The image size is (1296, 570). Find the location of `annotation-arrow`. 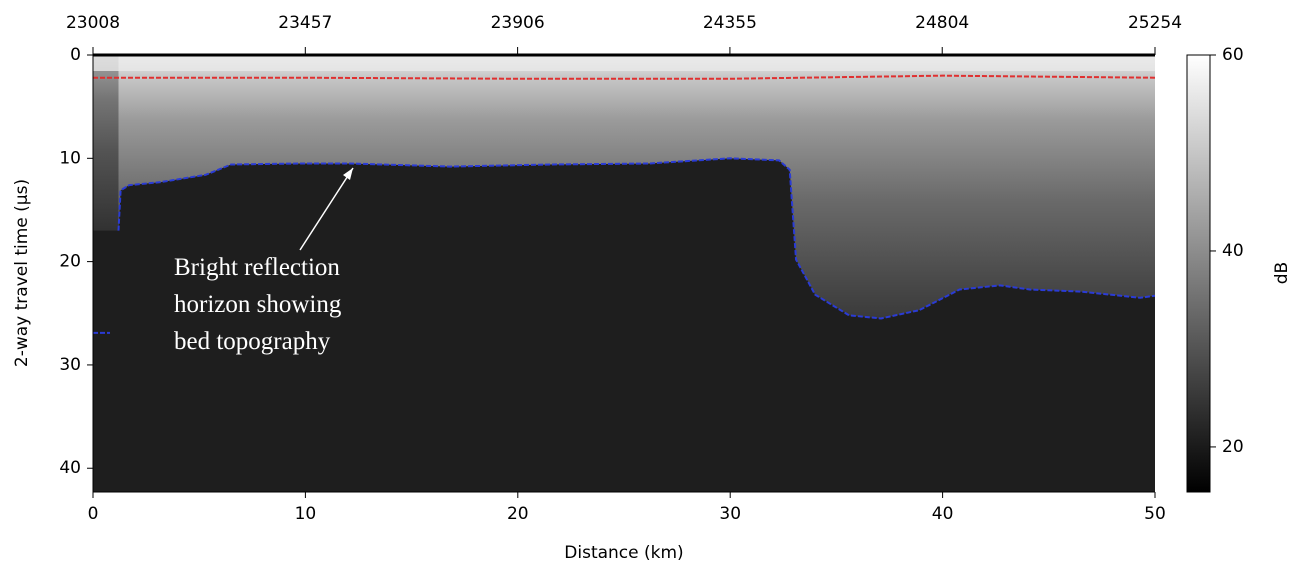

annotation-arrow is located at coordinates (326, 209).